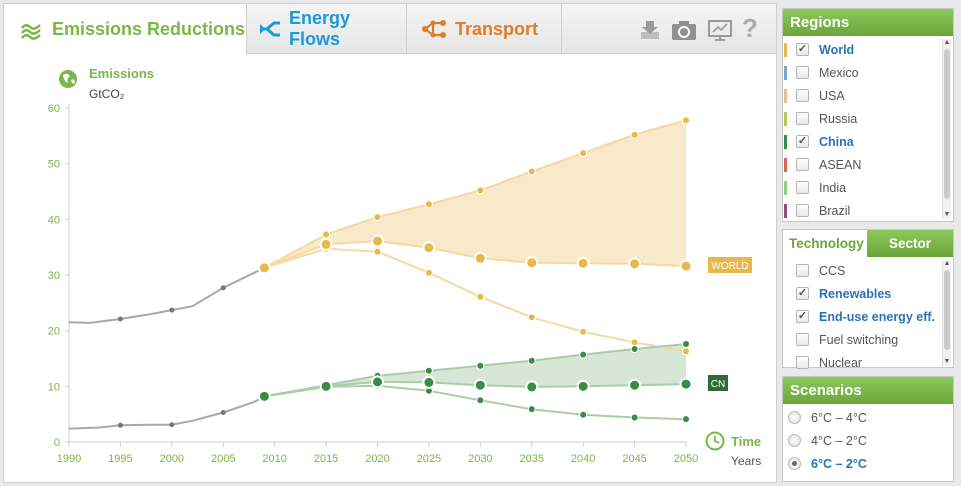  What do you see at coordinates (863, 118) in the screenshot?
I see `region-item-russia: Russia` at bounding box center [863, 118].